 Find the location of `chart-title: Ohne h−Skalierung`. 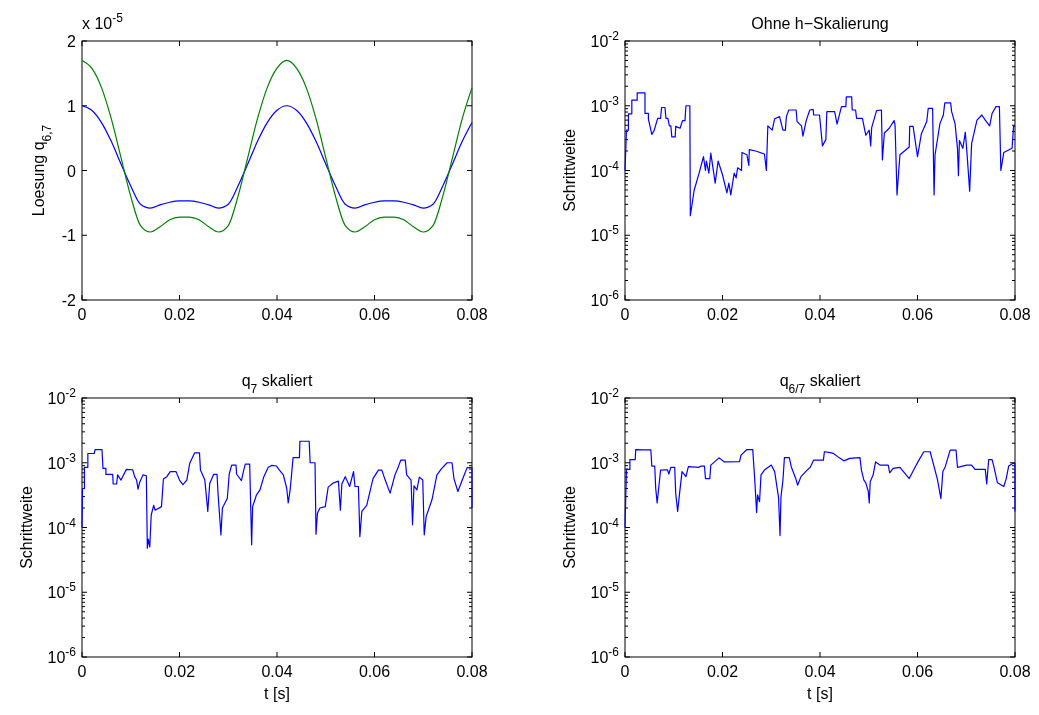

chart-title: Ohne h−Skalierung is located at coordinates (820, 23).